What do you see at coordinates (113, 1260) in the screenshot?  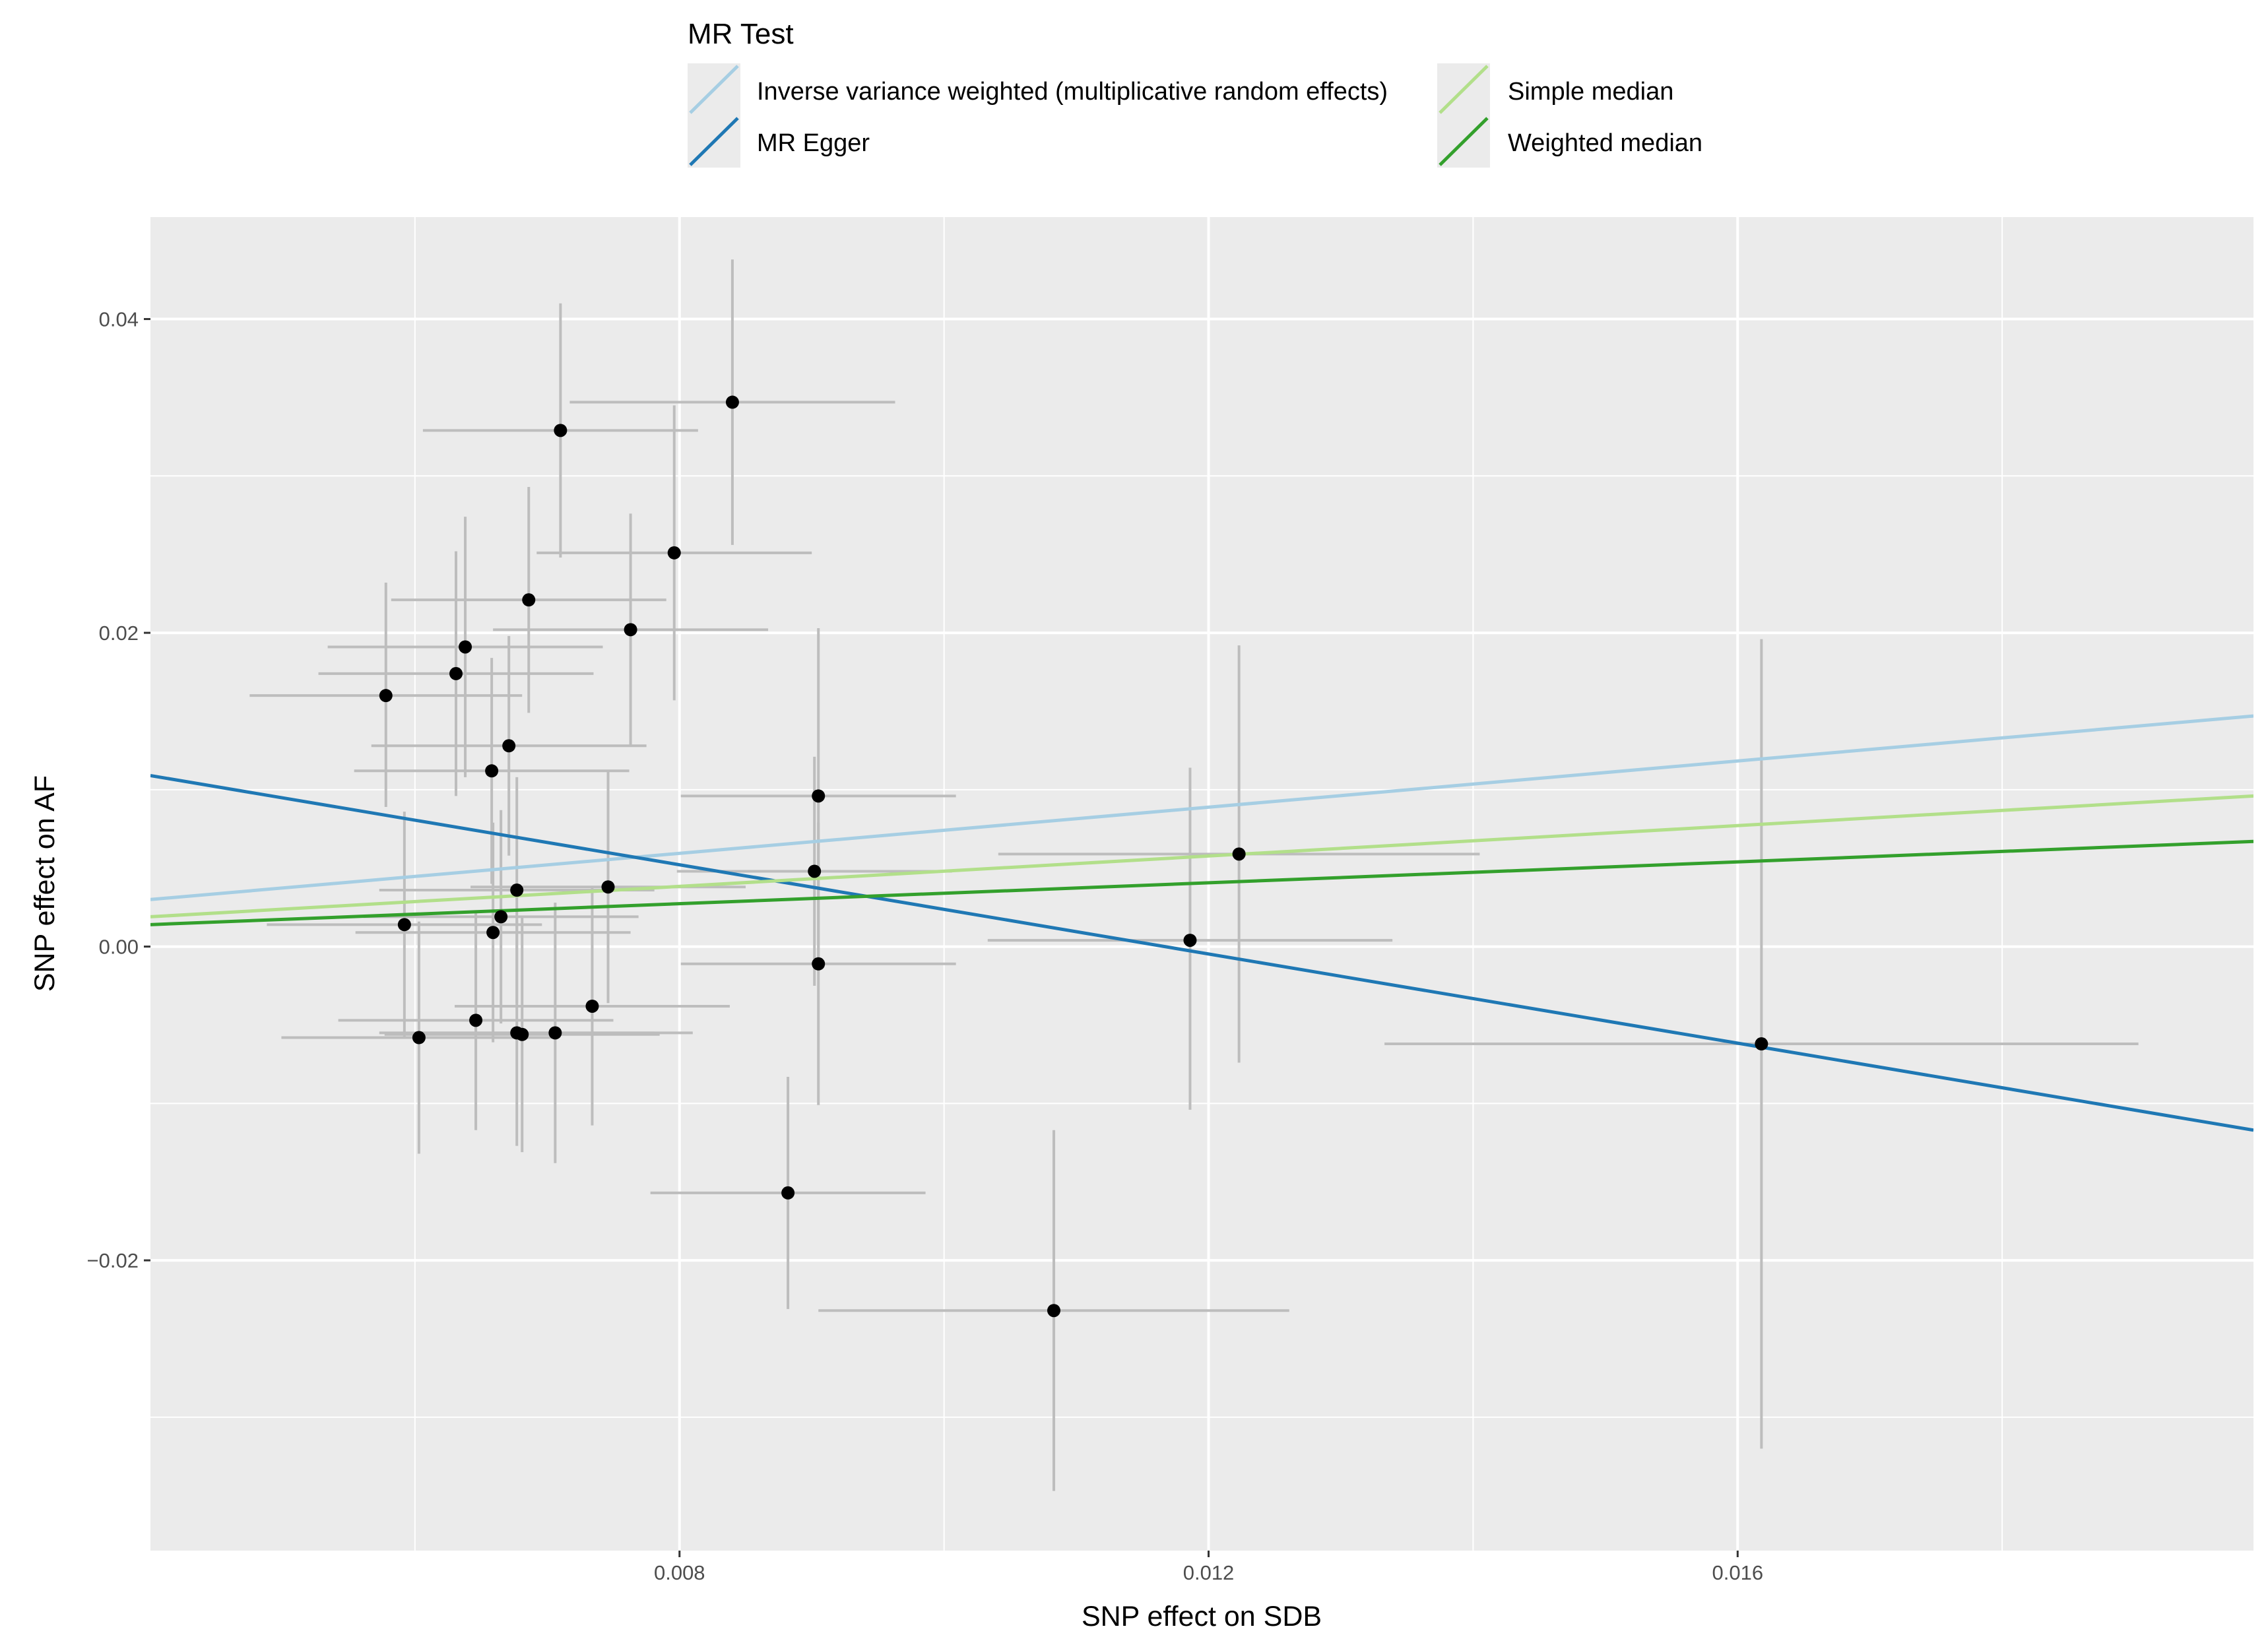 I see `y-tick-label: −0.02` at bounding box center [113, 1260].